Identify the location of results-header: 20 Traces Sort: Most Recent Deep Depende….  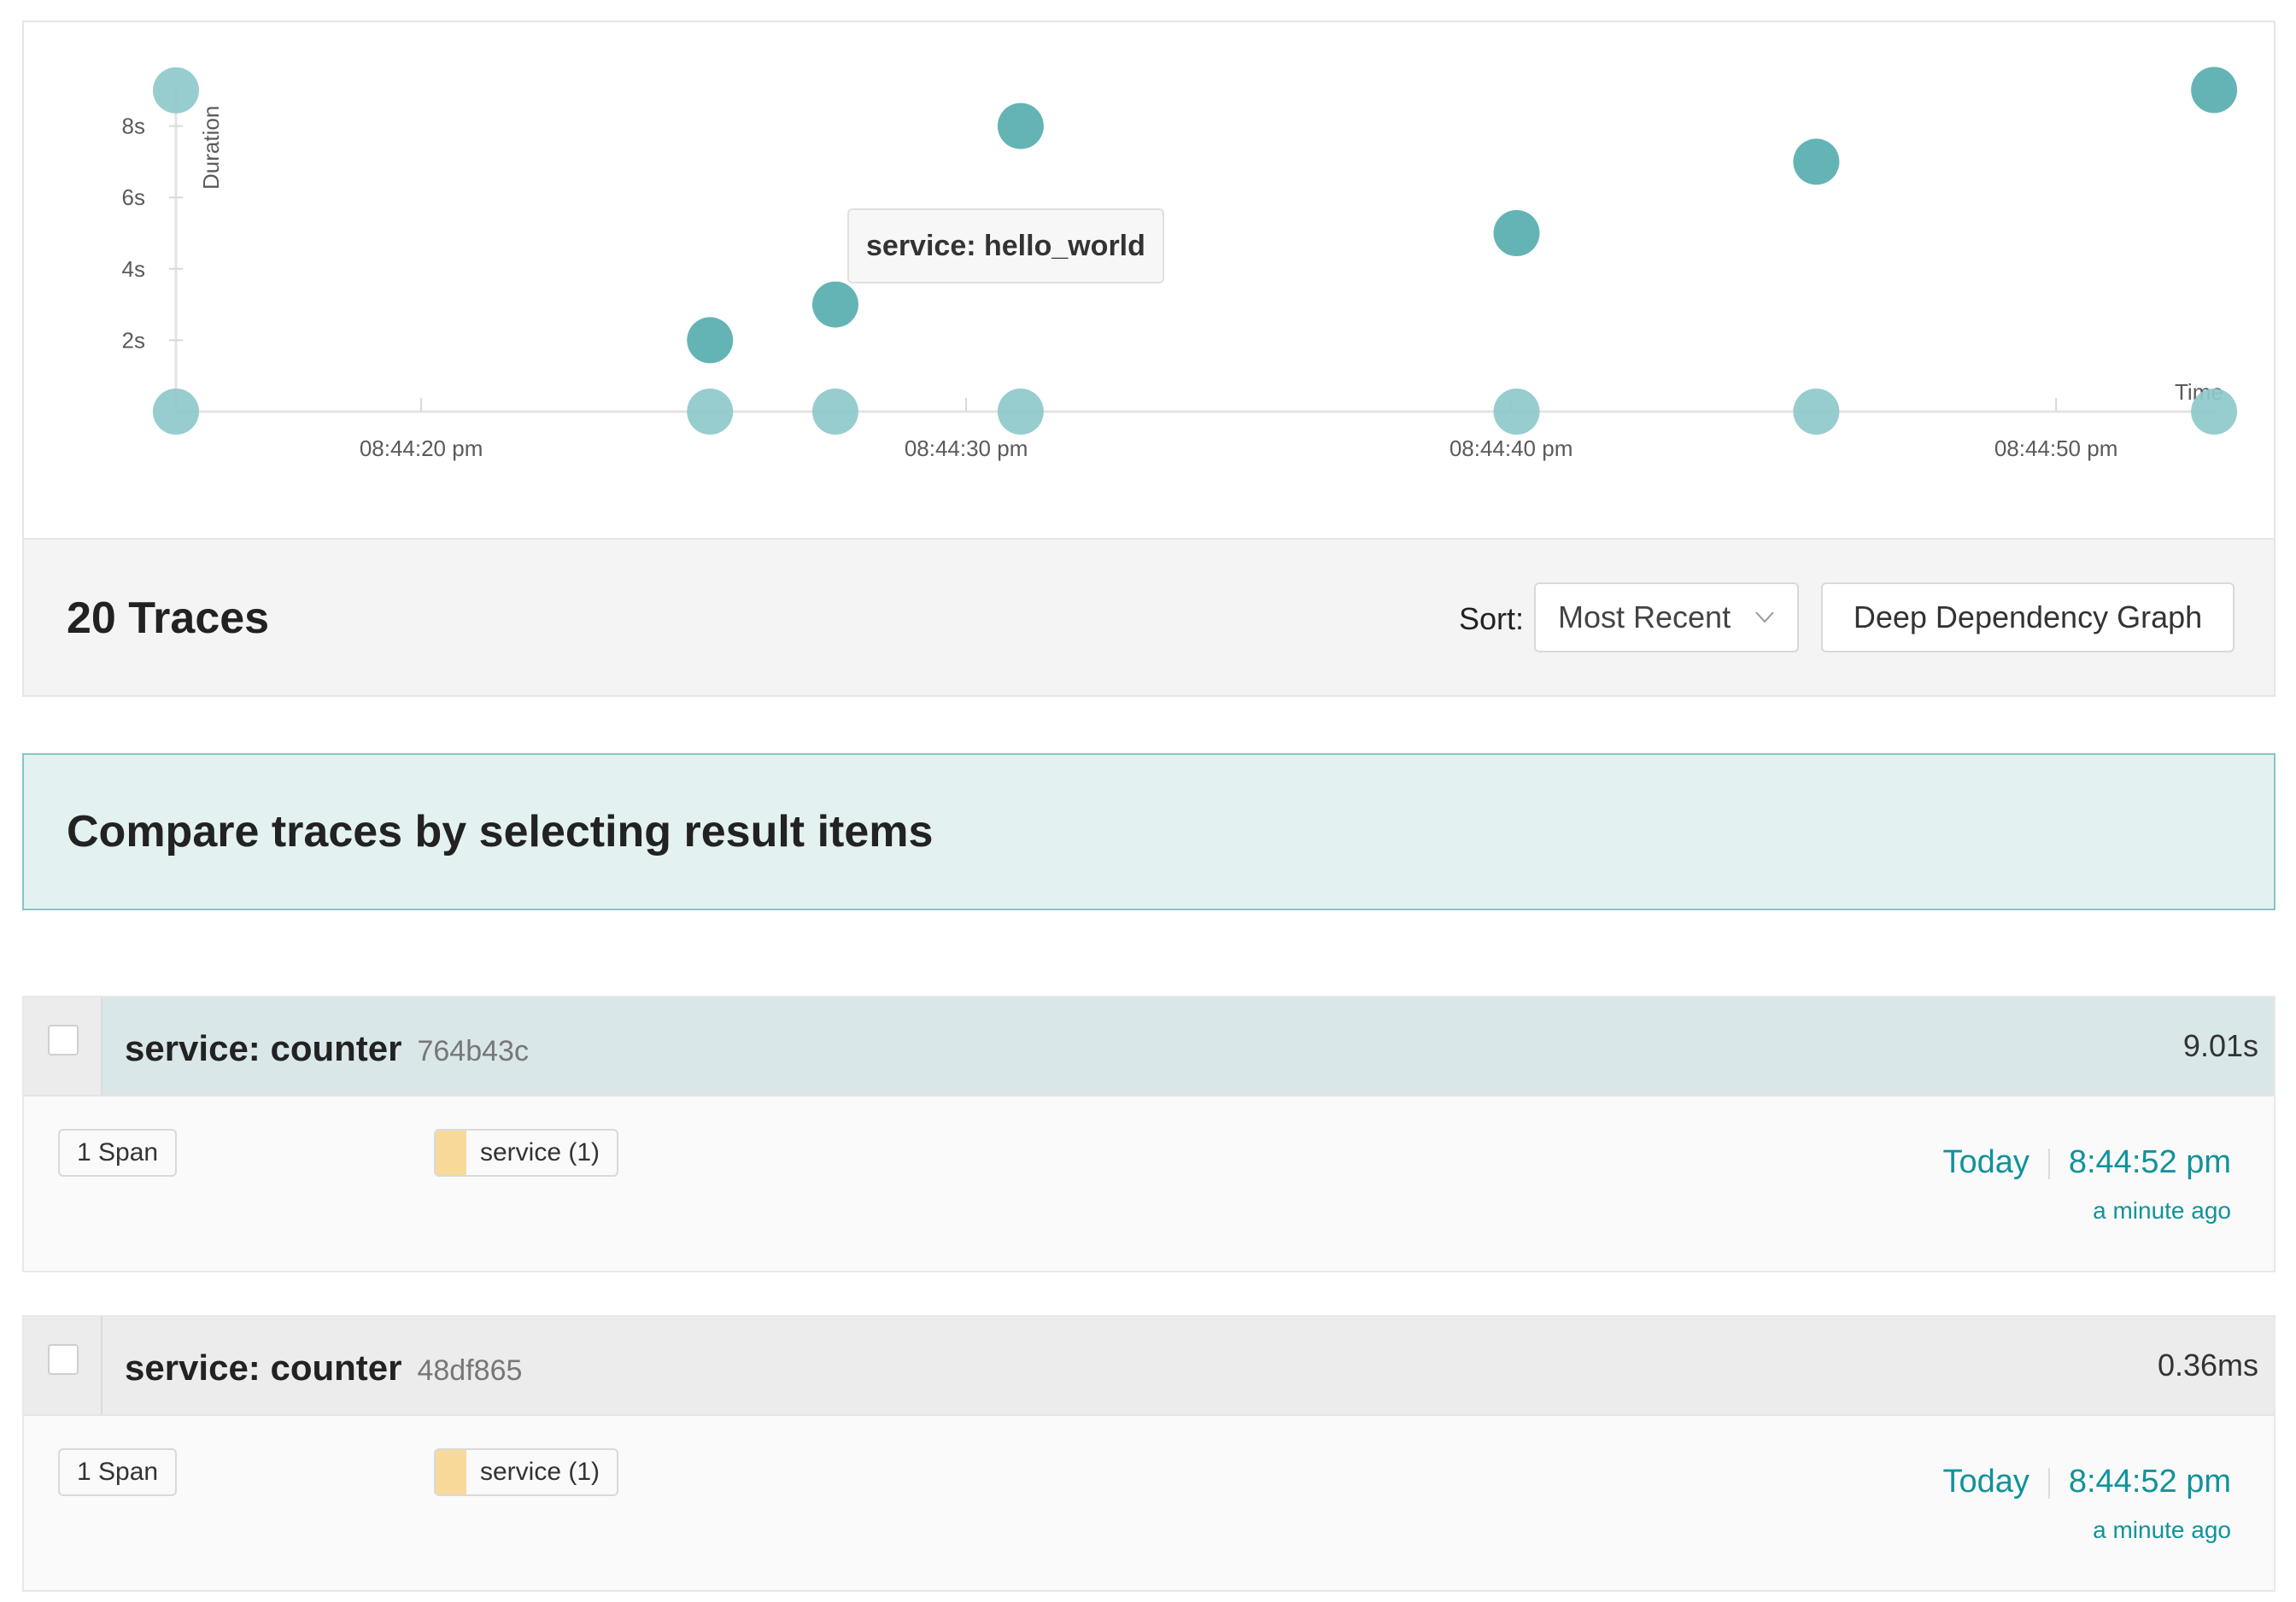
(1149, 617).